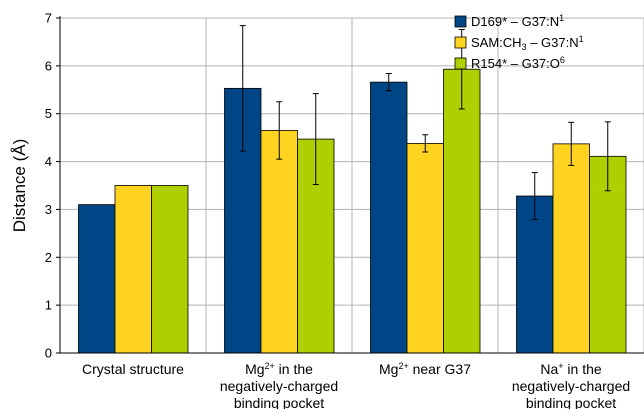  I want to click on error-bar-s0-c2, so click(388, 82).